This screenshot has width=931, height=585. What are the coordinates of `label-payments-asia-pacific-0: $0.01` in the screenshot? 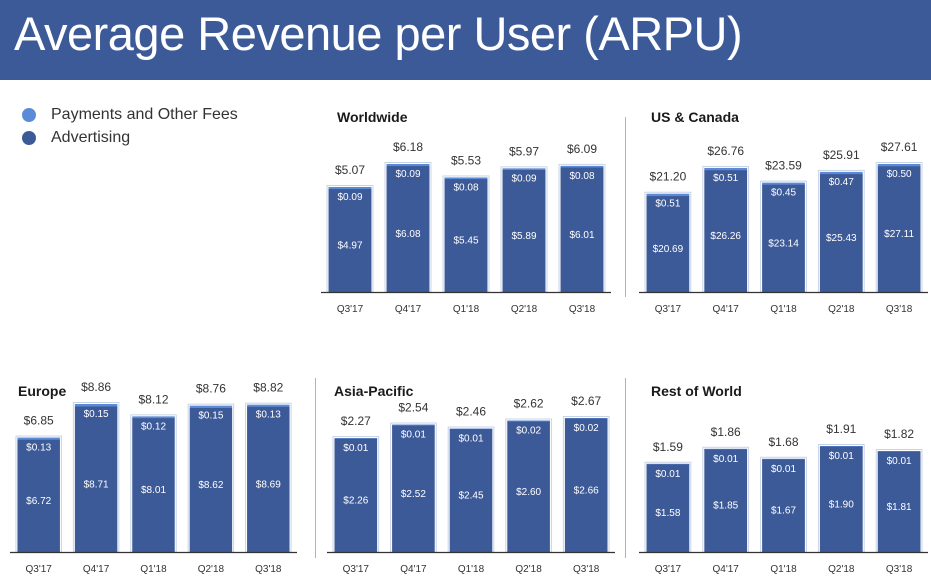 It's located at (355, 448).